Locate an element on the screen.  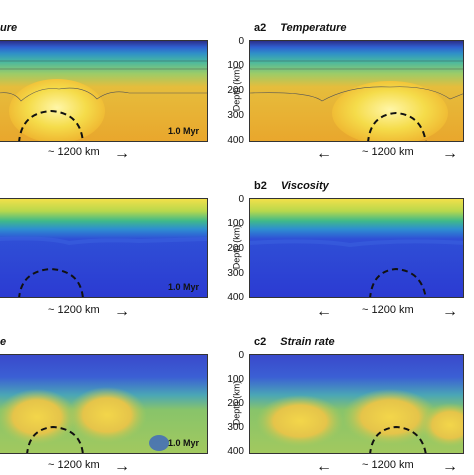
panel-c1-label: e is located at coordinates (3, 342).